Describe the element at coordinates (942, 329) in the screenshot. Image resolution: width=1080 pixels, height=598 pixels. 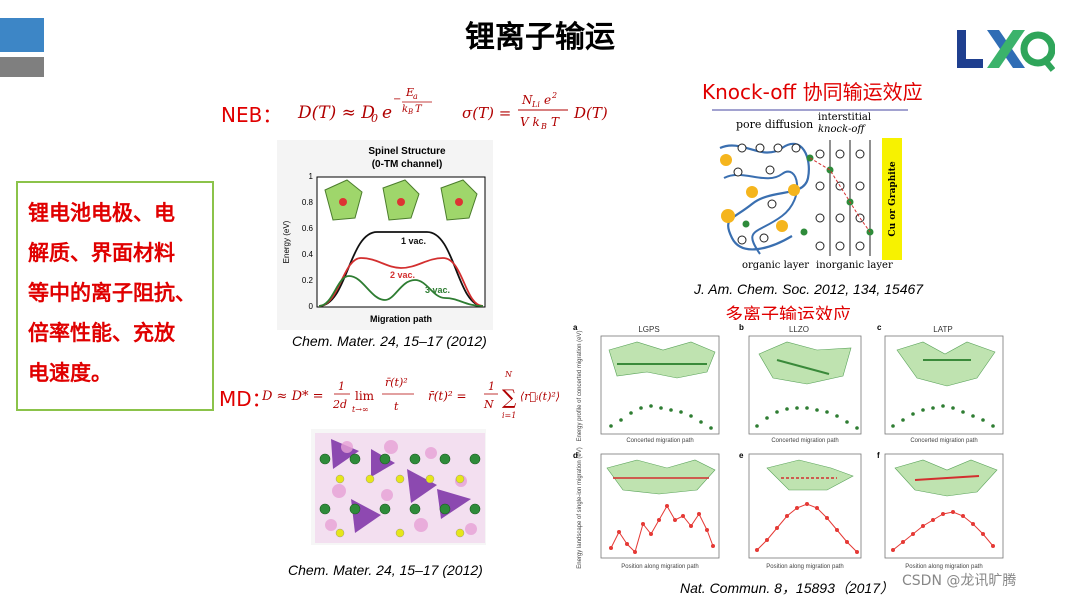
I see `panel-c-title: LATP` at that location.